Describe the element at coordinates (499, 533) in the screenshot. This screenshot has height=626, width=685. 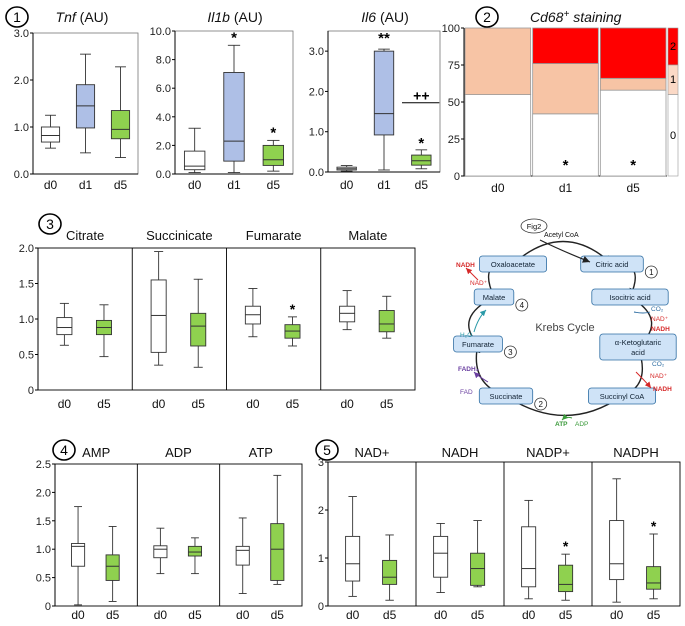
I see `chart-nicotinamides: 0 1 2 3 NAD+ d0 d5 NADH d0 d5 NADP+ d0 d5 NADPH d0 d5 * *` at that location.